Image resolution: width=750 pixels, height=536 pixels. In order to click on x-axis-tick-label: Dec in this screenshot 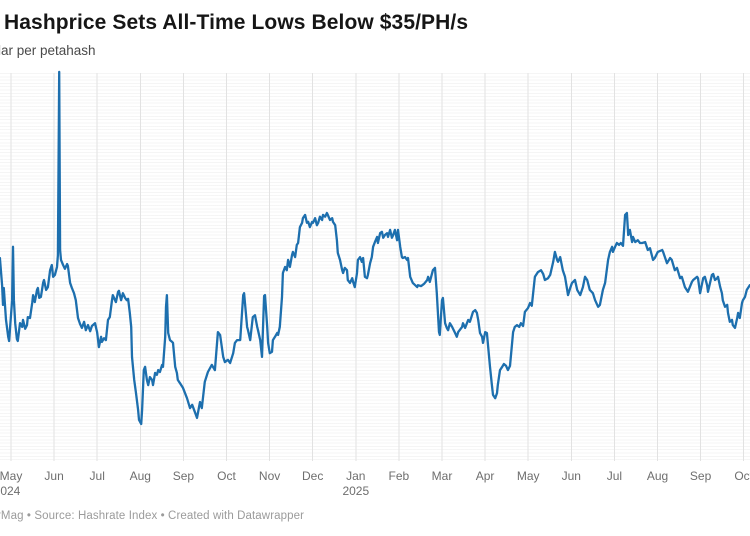, I will do `click(313, 476)`.